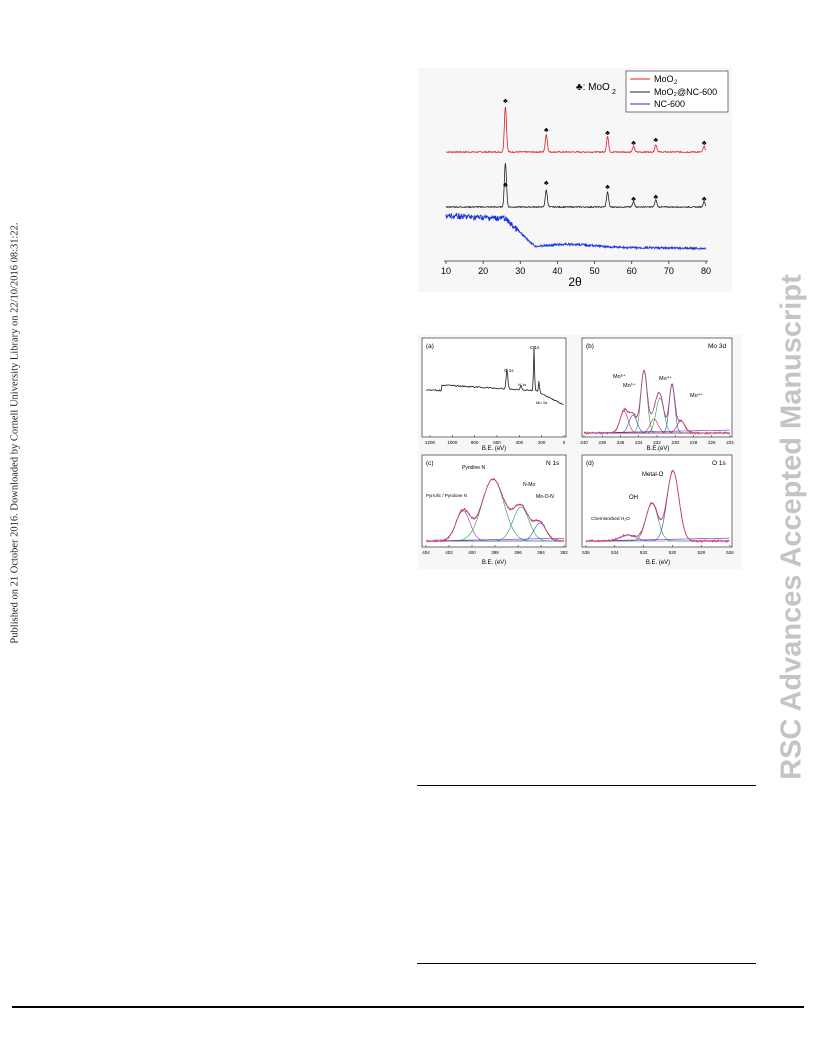 Image resolution: width=816 pixels, height=1056 pixels. What do you see at coordinates (694, 442) in the screenshot?
I see `tick-label: 228` at bounding box center [694, 442].